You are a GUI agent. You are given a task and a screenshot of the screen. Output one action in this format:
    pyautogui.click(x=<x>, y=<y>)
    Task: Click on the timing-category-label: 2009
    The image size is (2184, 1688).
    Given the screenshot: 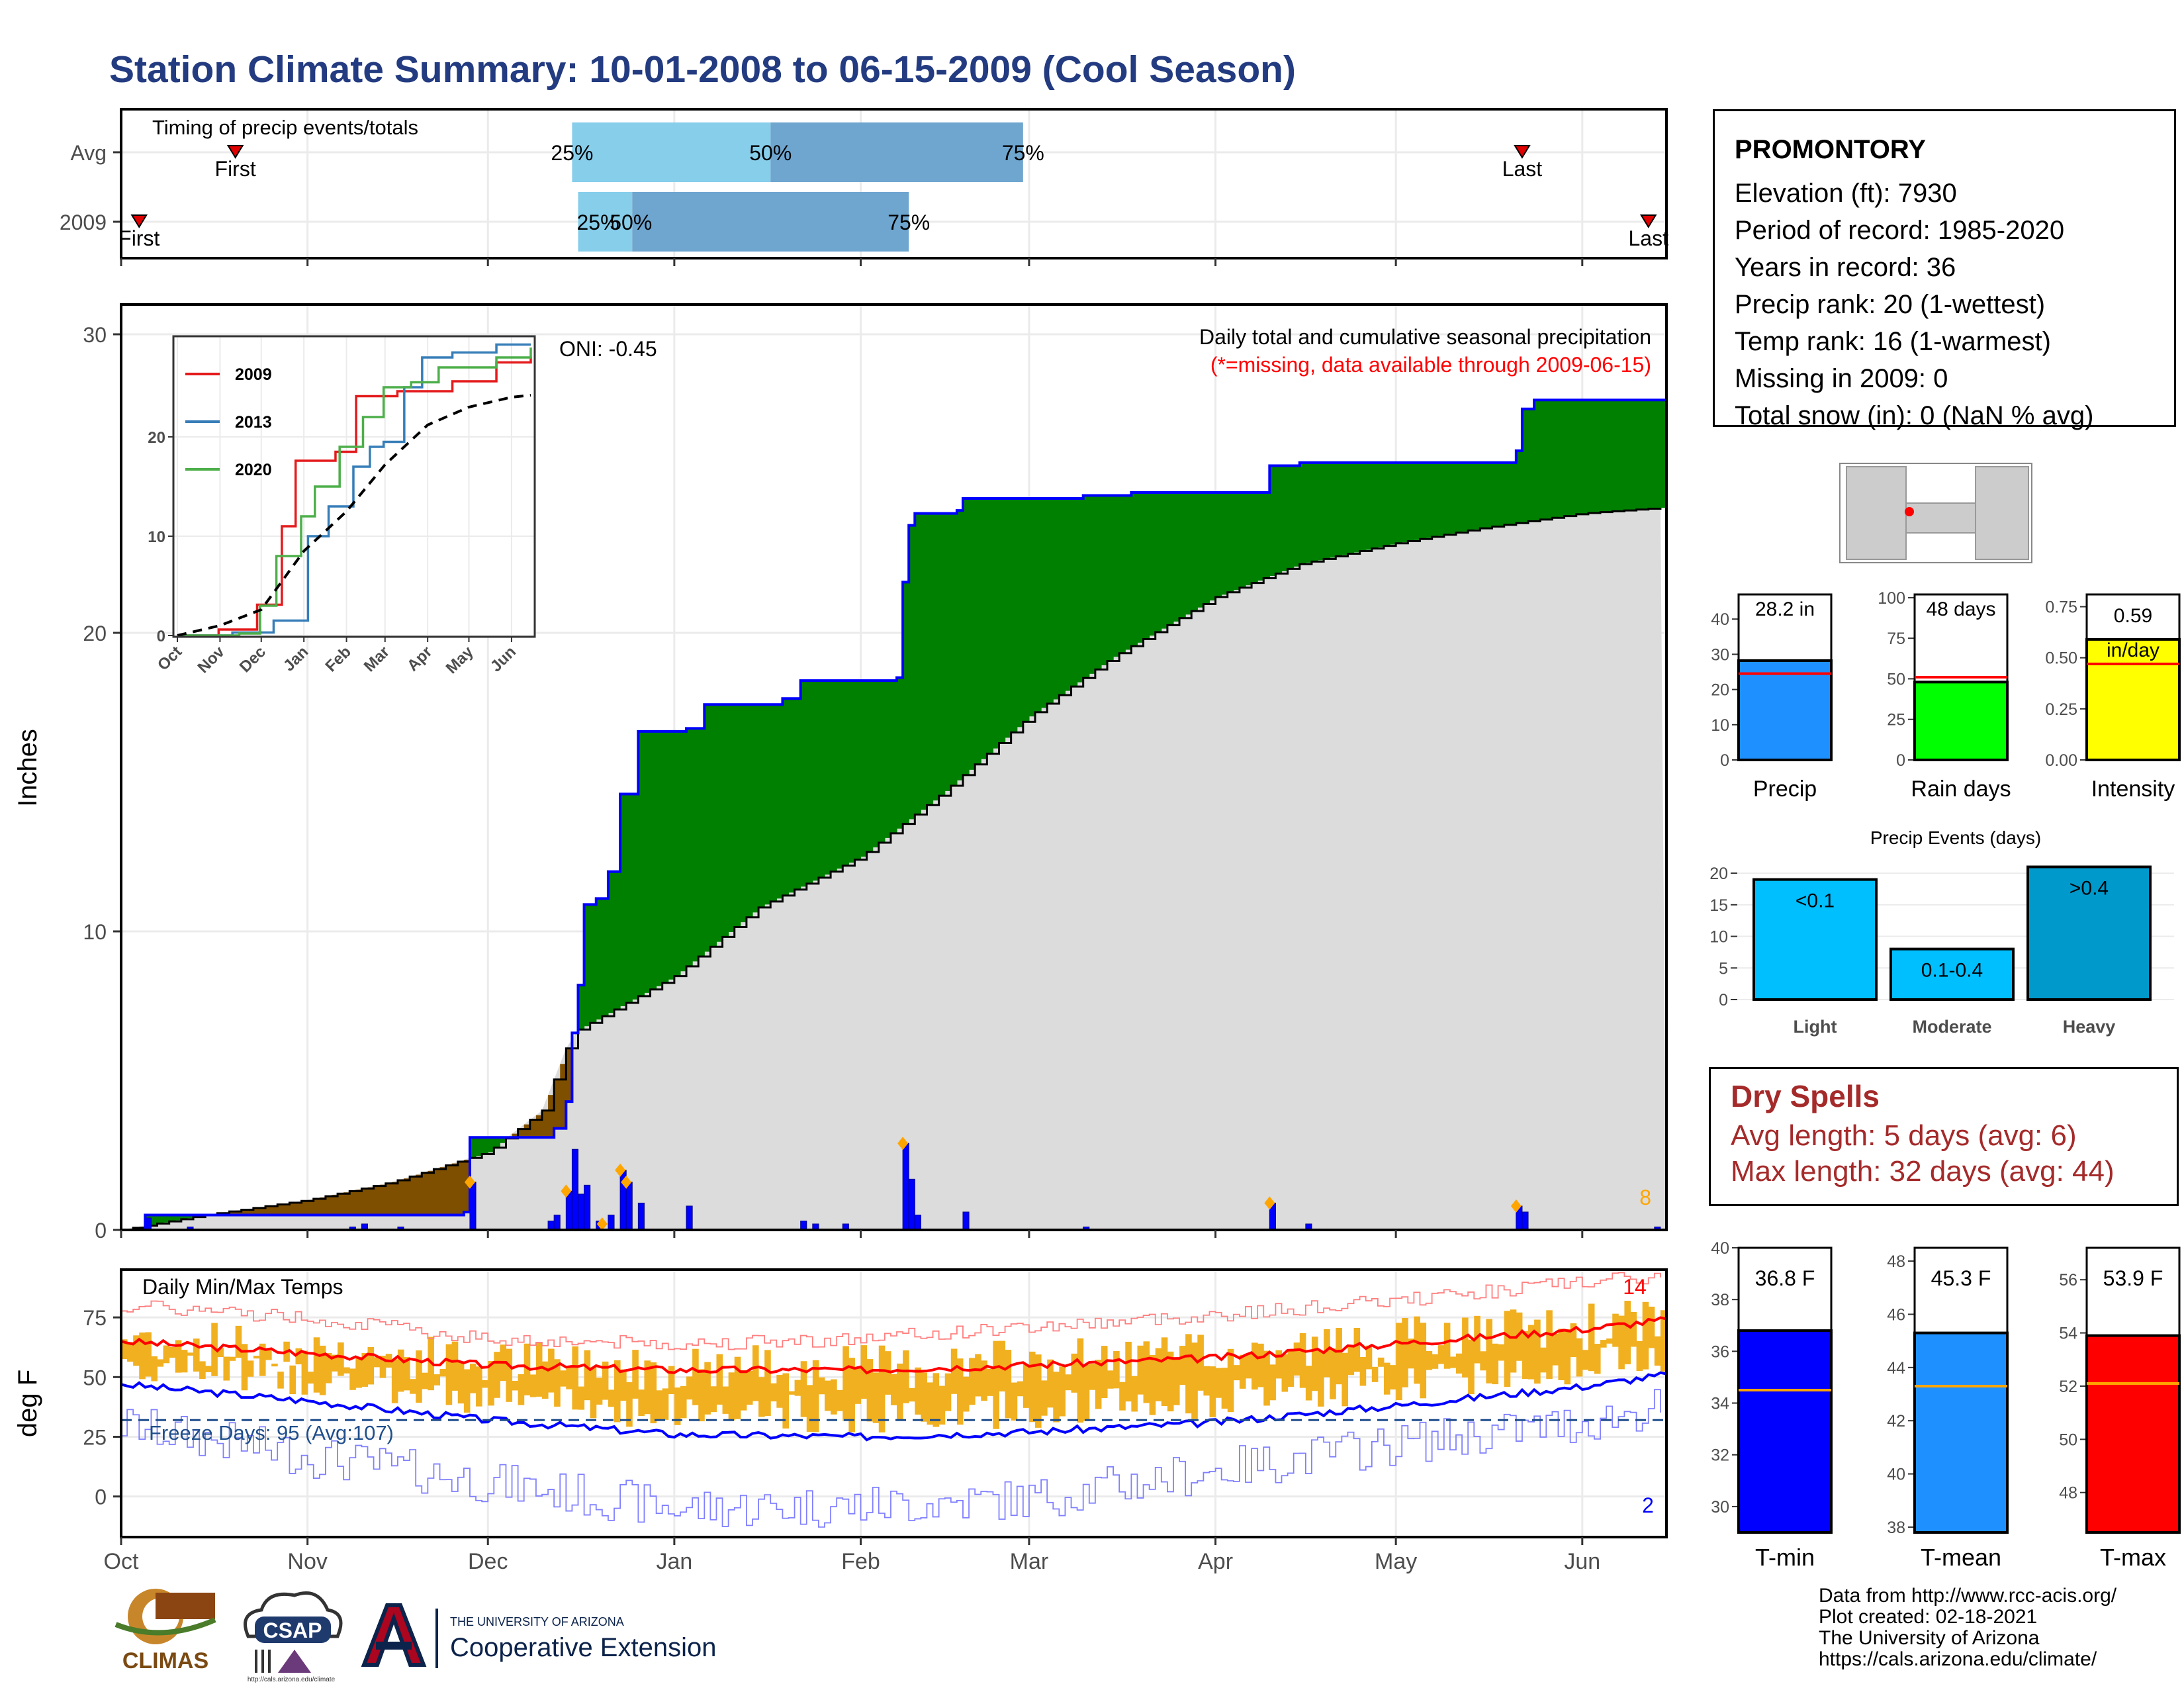 What is the action you would take?
    pyautogui.click(x=83, y=222)
    